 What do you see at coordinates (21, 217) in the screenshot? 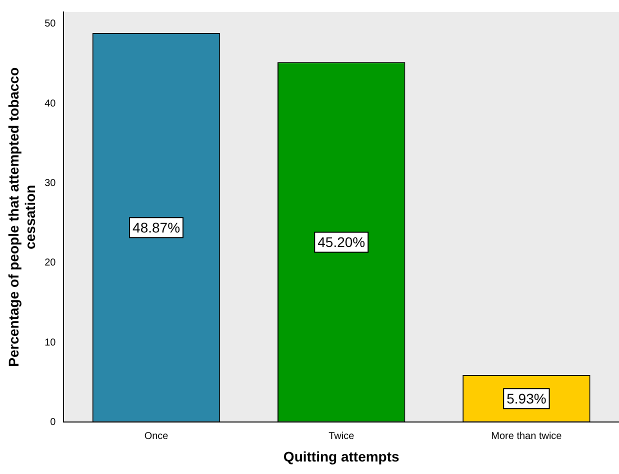
I see `y-axis-title: Percentage of people that attempted tobacco cessation` at bounding box center [21, 217].